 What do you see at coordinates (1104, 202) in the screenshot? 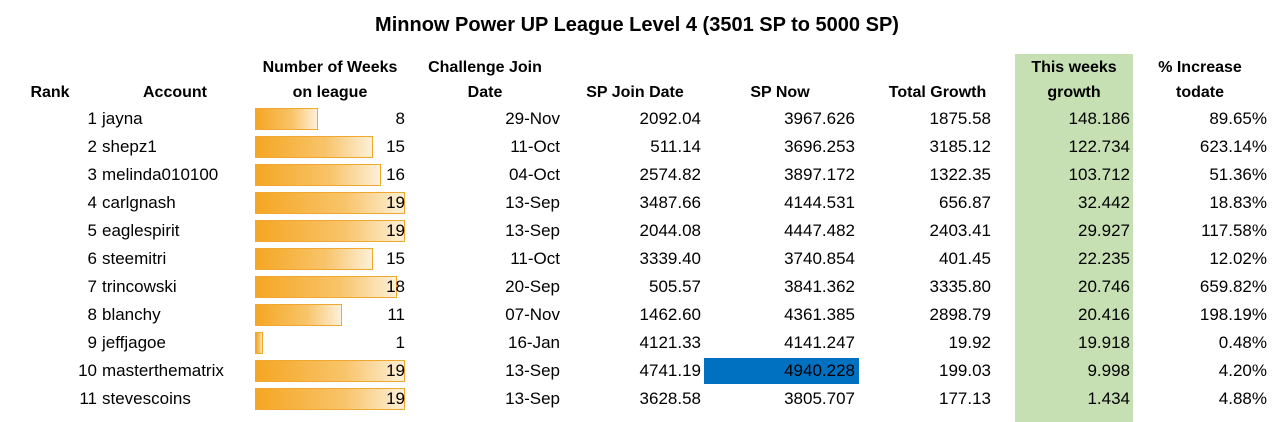
I see `week-growth-cell: 32.442` at bounding box center [1104, 202].